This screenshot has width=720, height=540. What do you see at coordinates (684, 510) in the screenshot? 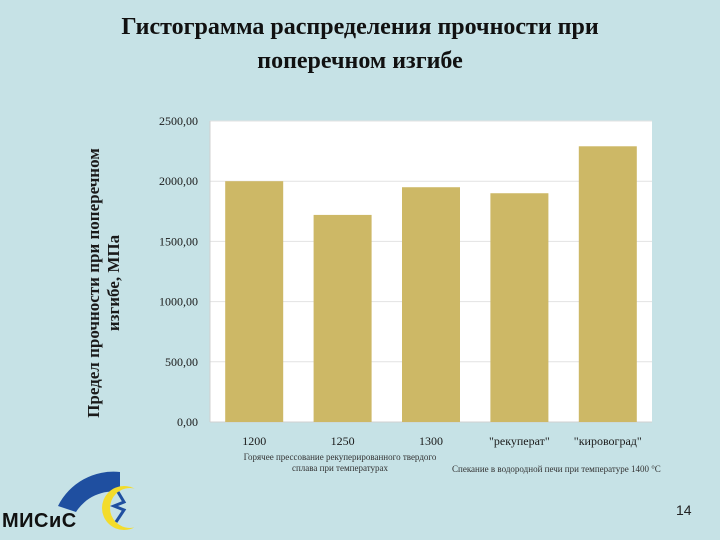
I see `page-number: 14` at bounding box center [684, 510].